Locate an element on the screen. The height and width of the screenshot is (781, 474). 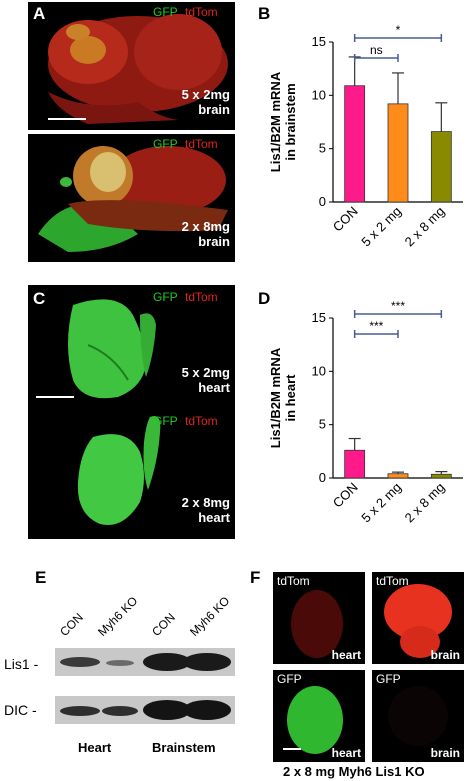
panel-f-tile-tdtom-brain: tdTom brain is located at coordinates (418, 618).